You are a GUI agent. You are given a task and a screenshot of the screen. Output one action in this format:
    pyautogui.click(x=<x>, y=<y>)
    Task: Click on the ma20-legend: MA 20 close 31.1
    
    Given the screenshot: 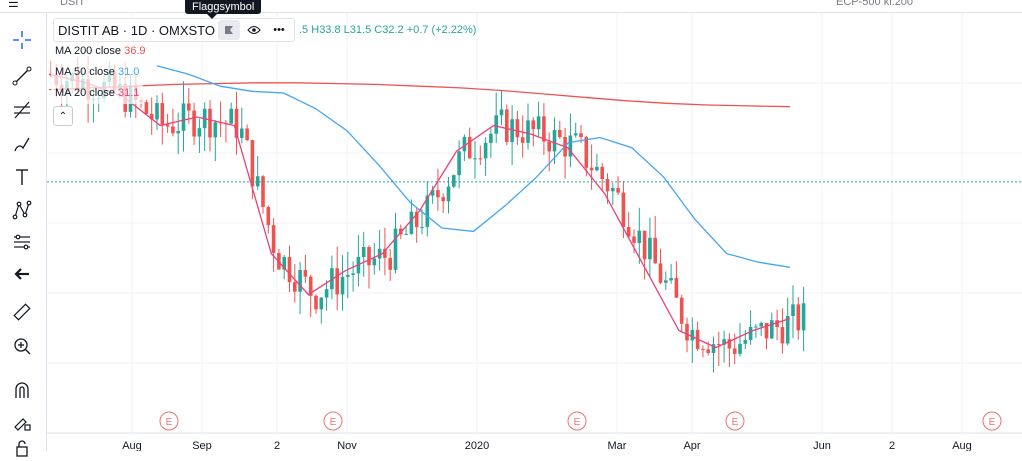 What is the action you would take?
    pyautogui.click(x=97, y=93)
    